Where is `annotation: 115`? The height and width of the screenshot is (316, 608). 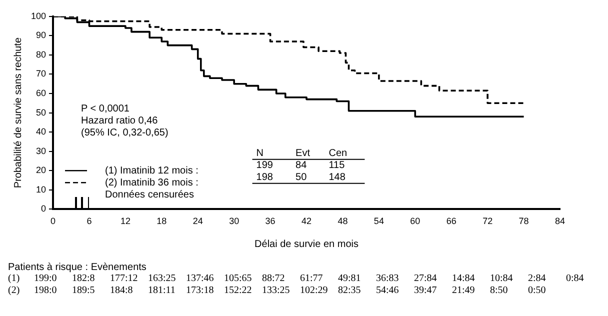 annotation: 115 is located at coordinates (337, 166).